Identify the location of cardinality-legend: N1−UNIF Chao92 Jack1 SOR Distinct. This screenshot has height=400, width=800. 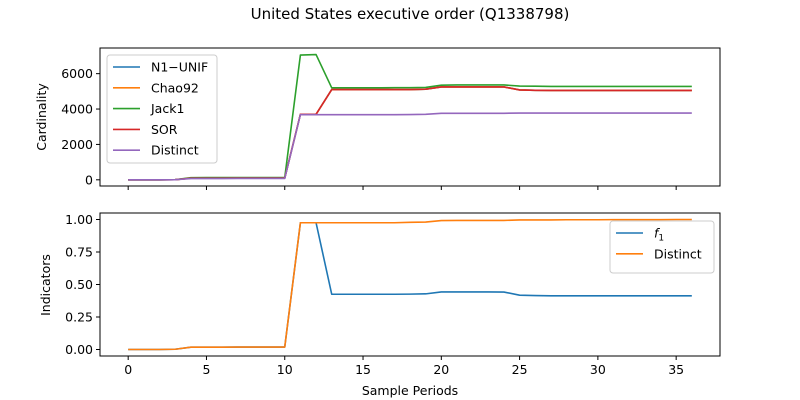
(162, 109).